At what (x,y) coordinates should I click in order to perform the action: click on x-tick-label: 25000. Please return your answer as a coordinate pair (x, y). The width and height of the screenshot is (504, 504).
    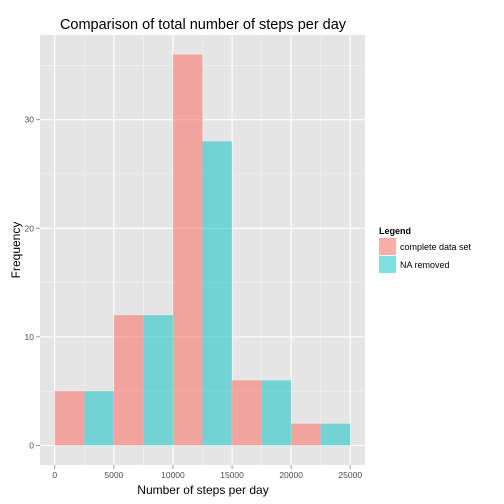
    Looking at the image, I should click on (350, 475).